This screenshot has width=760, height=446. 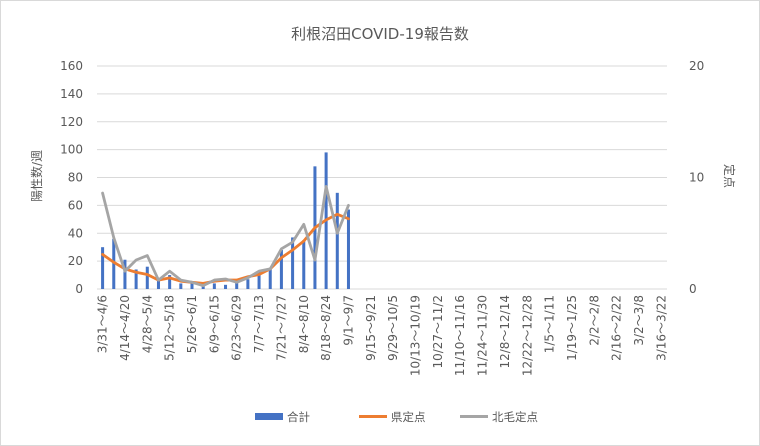 I want to click on left-axis-ticks: 0 20 40 60 80 100 120 140 160, so click(x=71, y=177).